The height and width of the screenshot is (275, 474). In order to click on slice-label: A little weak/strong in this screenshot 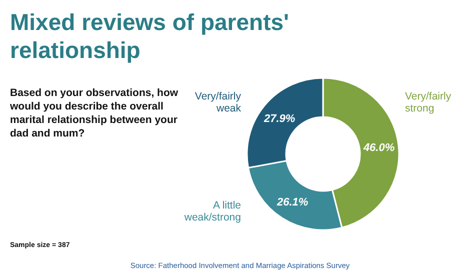, I will do `click(212, 212)`.